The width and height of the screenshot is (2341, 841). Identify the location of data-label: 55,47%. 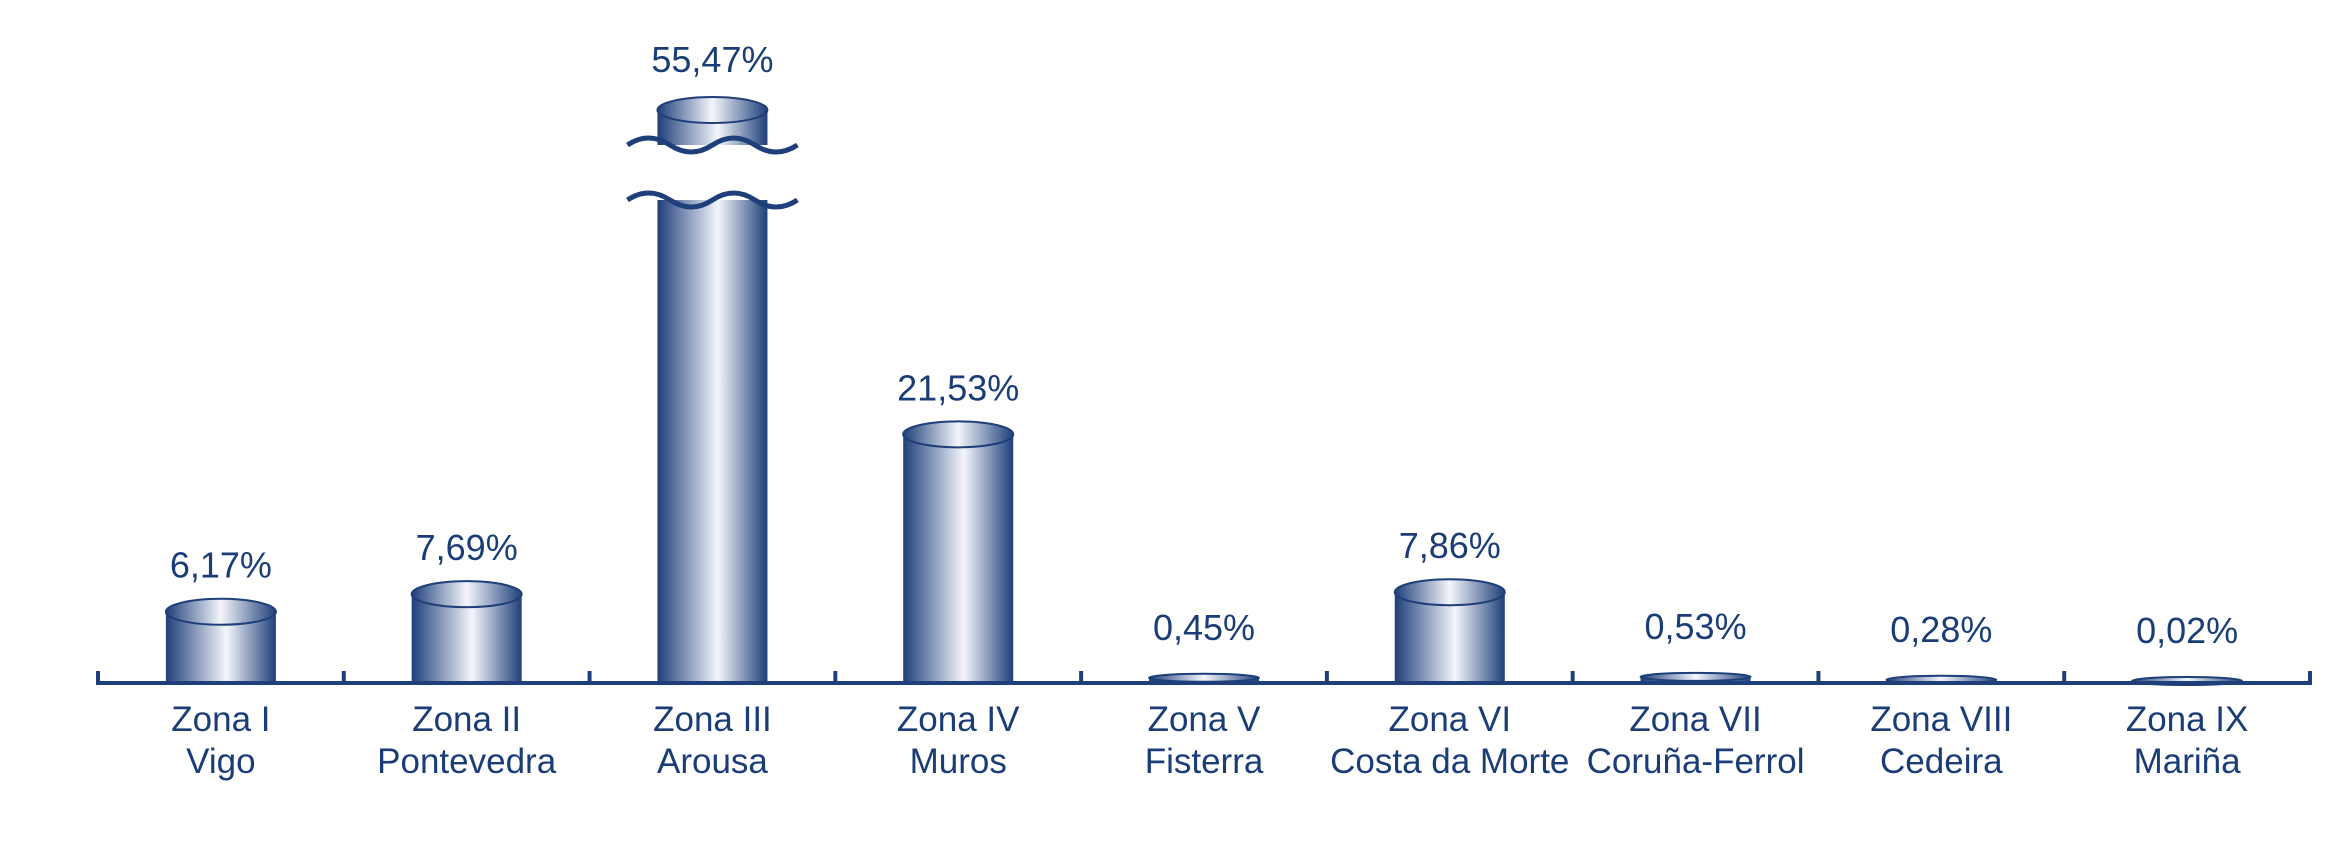
(712, 59).